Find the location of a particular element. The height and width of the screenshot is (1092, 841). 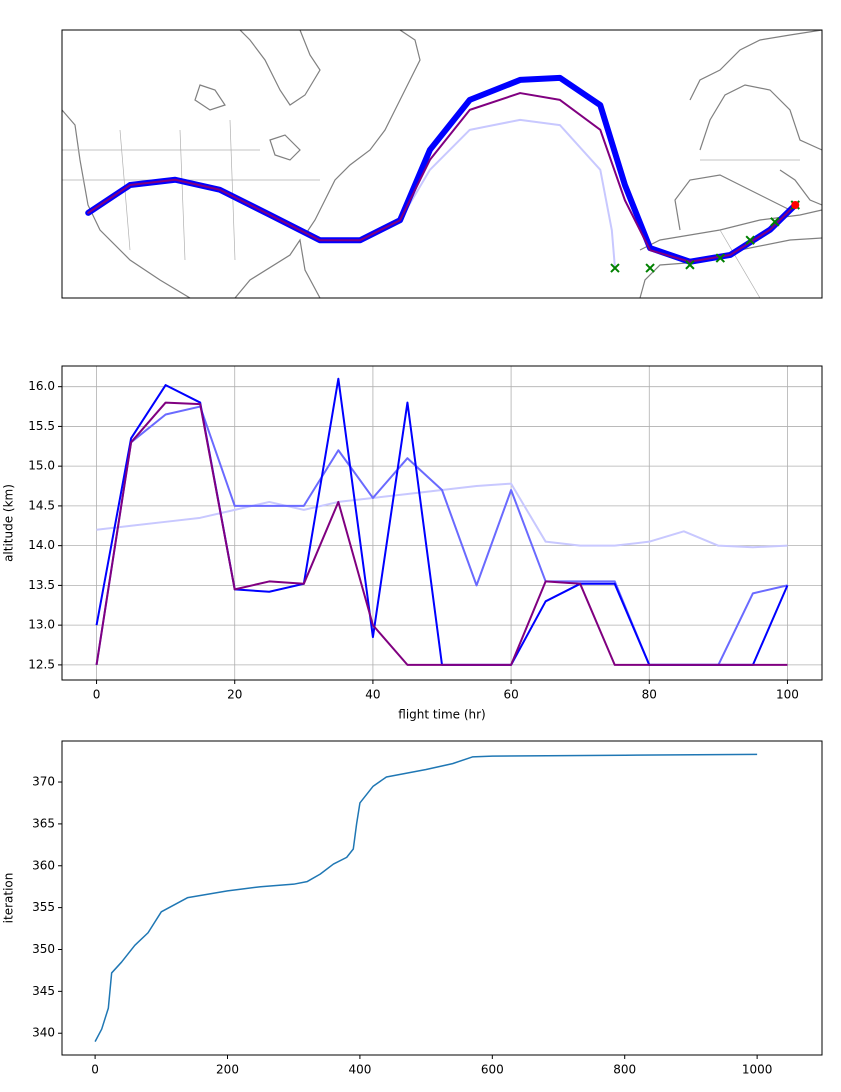

x-tick-label: 800 is located at coordinates (624, 1070).